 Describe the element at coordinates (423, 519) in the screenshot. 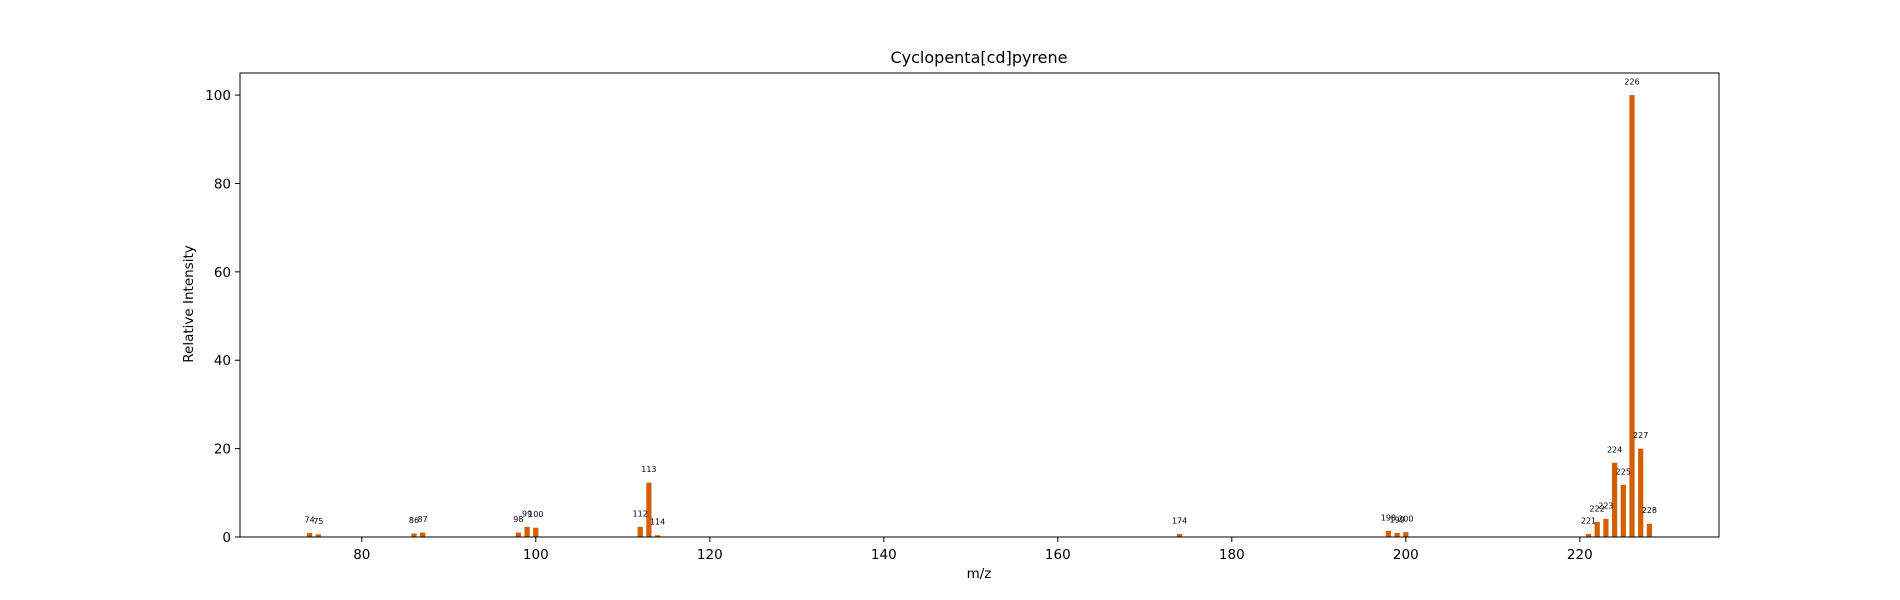

I see `peak-label-87: 87` at that location.